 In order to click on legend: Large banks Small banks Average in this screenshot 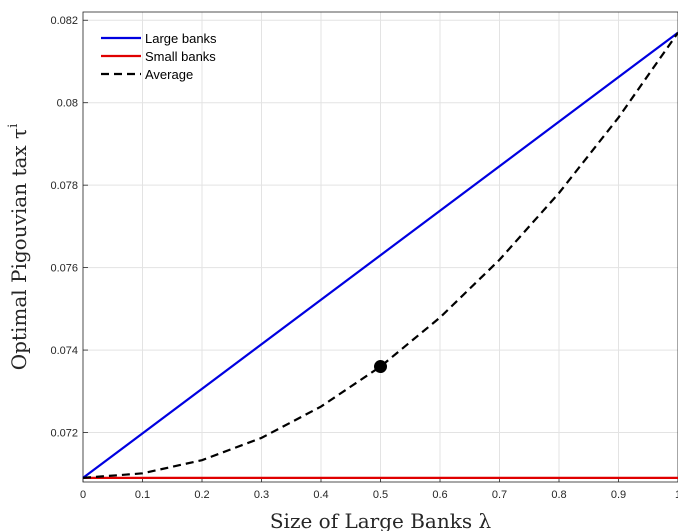, I will do `click(159, 56)`.